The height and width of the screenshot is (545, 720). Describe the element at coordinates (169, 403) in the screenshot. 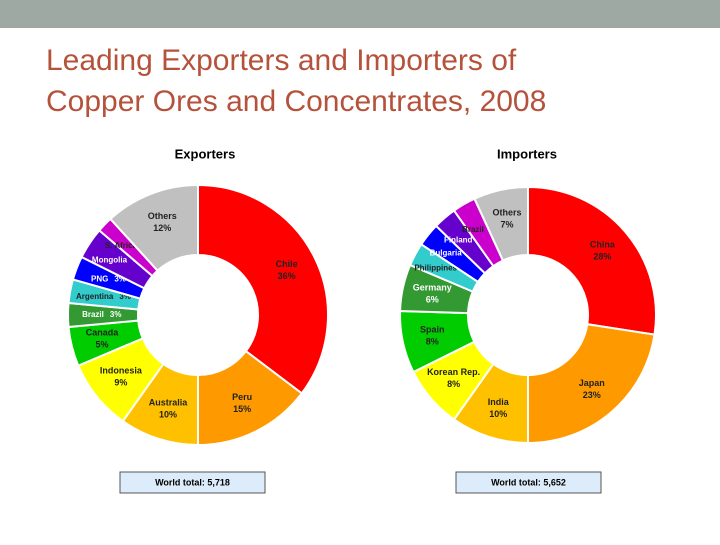

I see `slice-label: Australia` at that location.